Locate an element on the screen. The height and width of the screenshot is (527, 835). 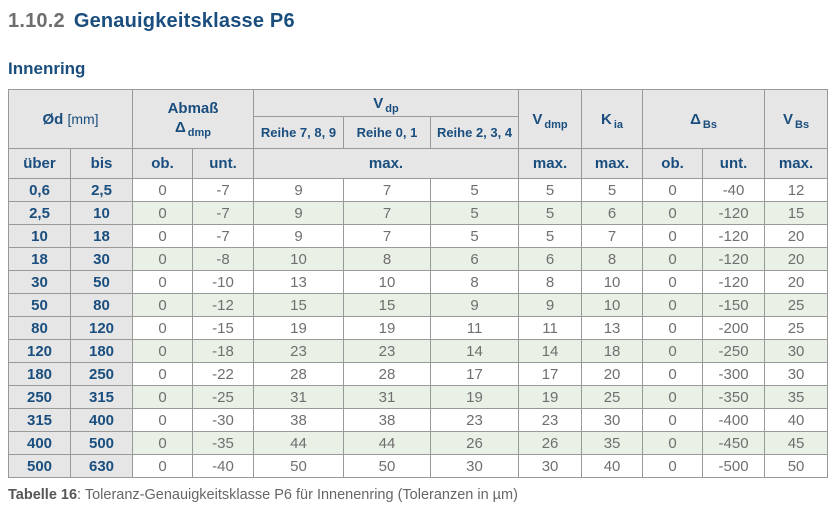
subheader-vdp-max: max. is located at coordinates (386, 163).